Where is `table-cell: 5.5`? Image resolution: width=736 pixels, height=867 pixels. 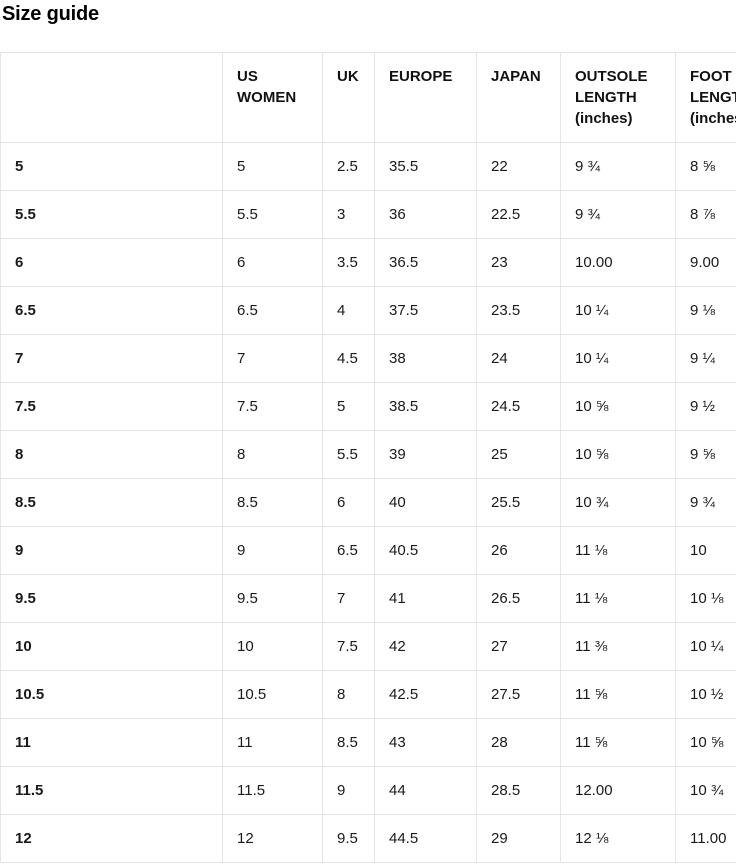 table-cell: 5.5 is located at coordinates (348, 454).